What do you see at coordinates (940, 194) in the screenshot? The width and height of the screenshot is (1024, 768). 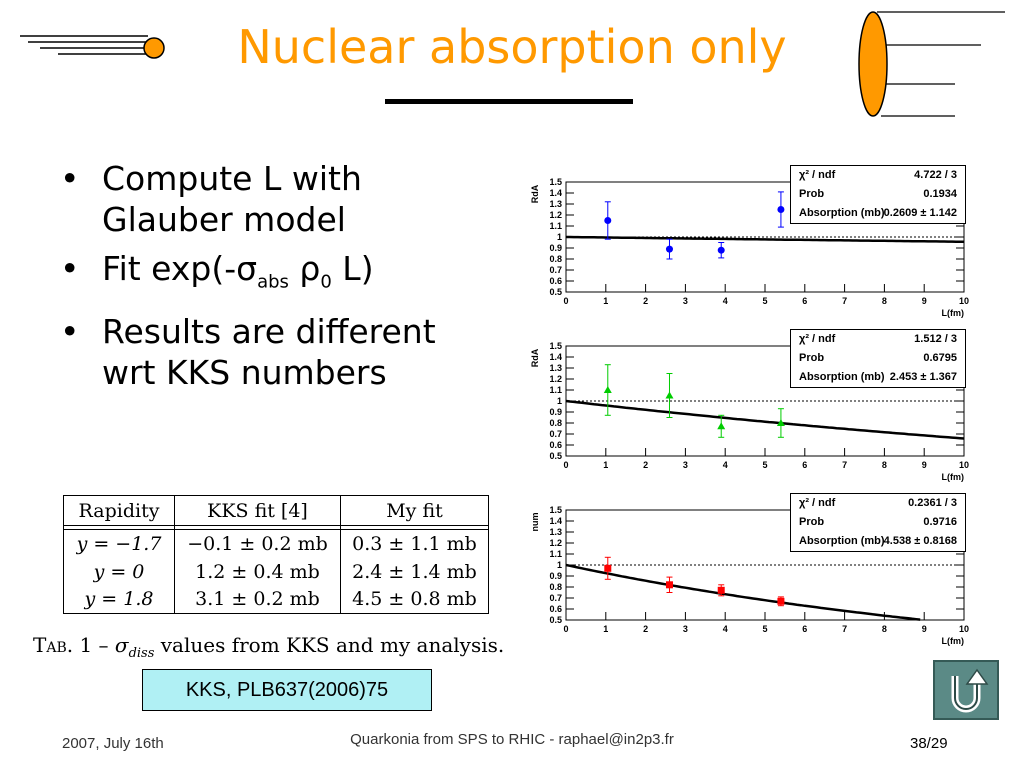 I see `stat-value: 0.1934` at bounding box center [940, 194].